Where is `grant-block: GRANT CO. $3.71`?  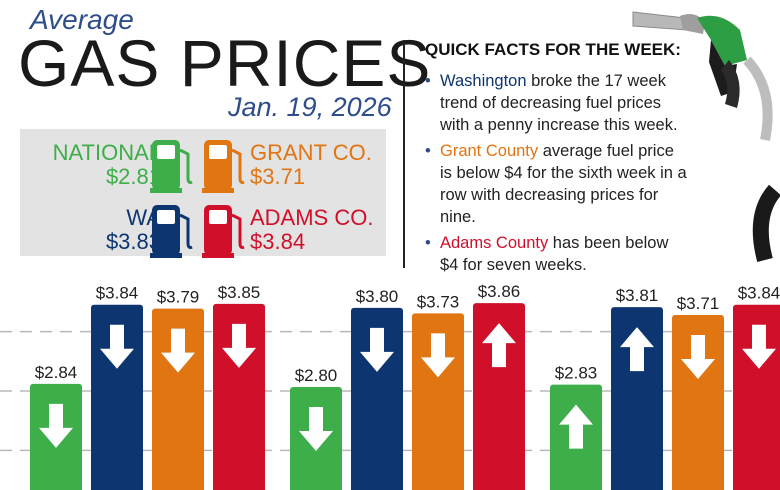 grant-block: GRANT CO. $3.71 is located at coordinates (311, 165).